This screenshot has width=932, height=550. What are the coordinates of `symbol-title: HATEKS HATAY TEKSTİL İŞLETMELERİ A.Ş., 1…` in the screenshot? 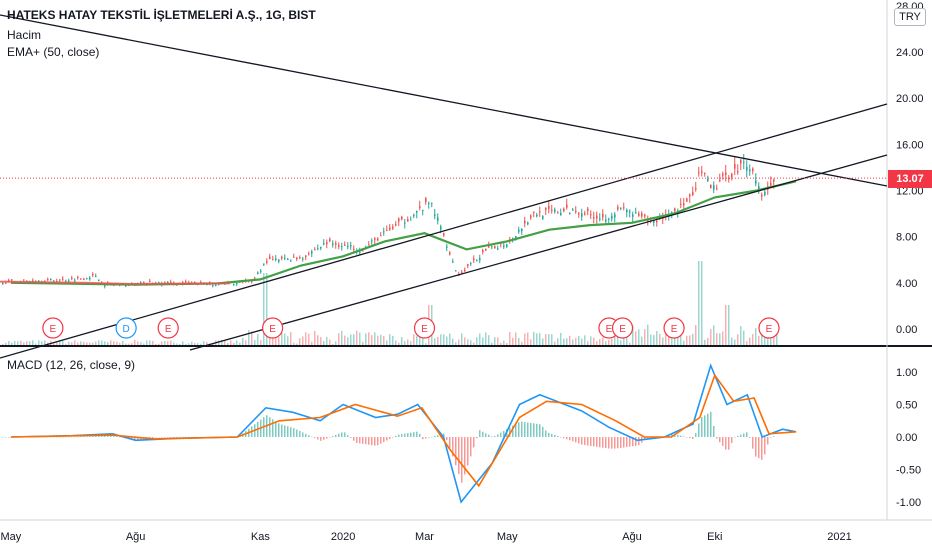 It's located at (161, 15).